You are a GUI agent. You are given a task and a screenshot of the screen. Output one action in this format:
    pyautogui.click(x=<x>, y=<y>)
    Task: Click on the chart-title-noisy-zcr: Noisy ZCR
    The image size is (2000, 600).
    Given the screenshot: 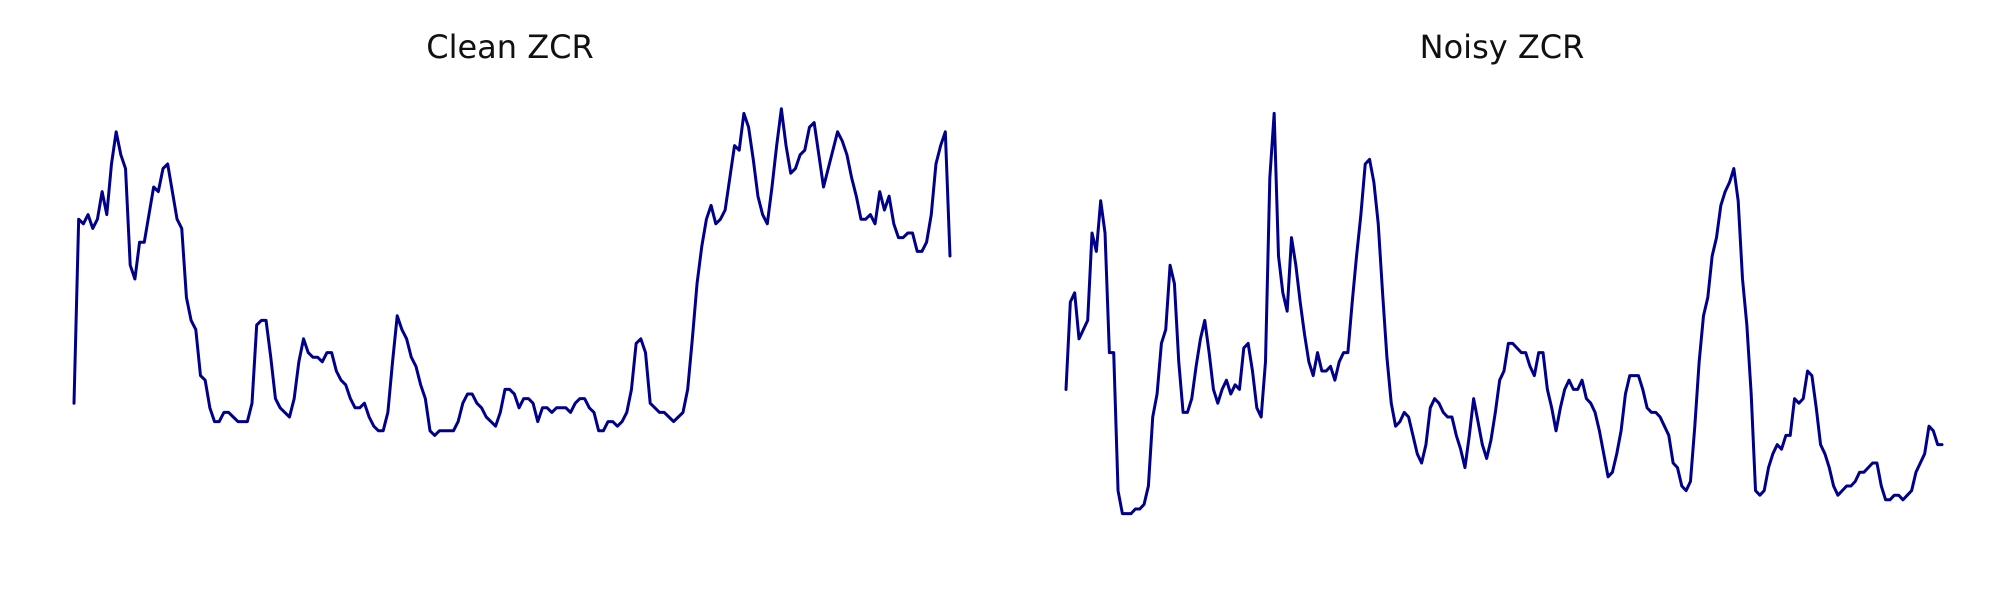 What is the action you would take?
    pyautogui.click(x=1502, y=47)
    